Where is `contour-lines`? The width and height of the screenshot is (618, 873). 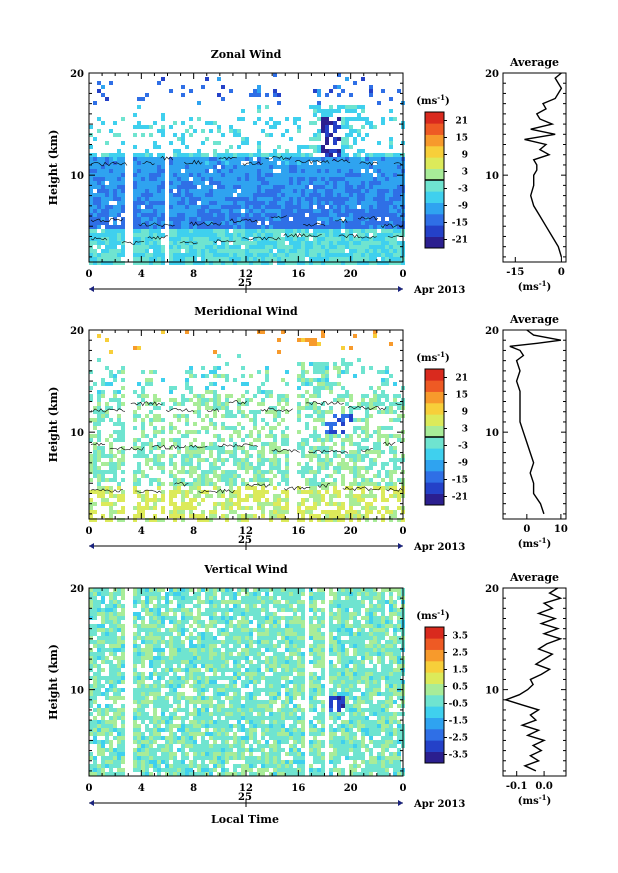 contour-lines is located at coordinates (247, 200).